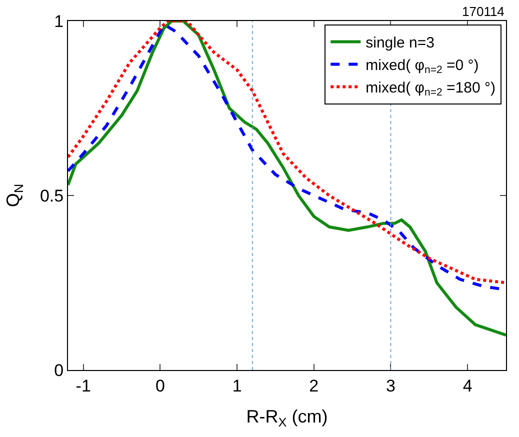  Describe the element at coordinates (431, 89) in the screenshot. I see `legend-label: mixed( φ$_{n=2}$ =180 °)` at that location.